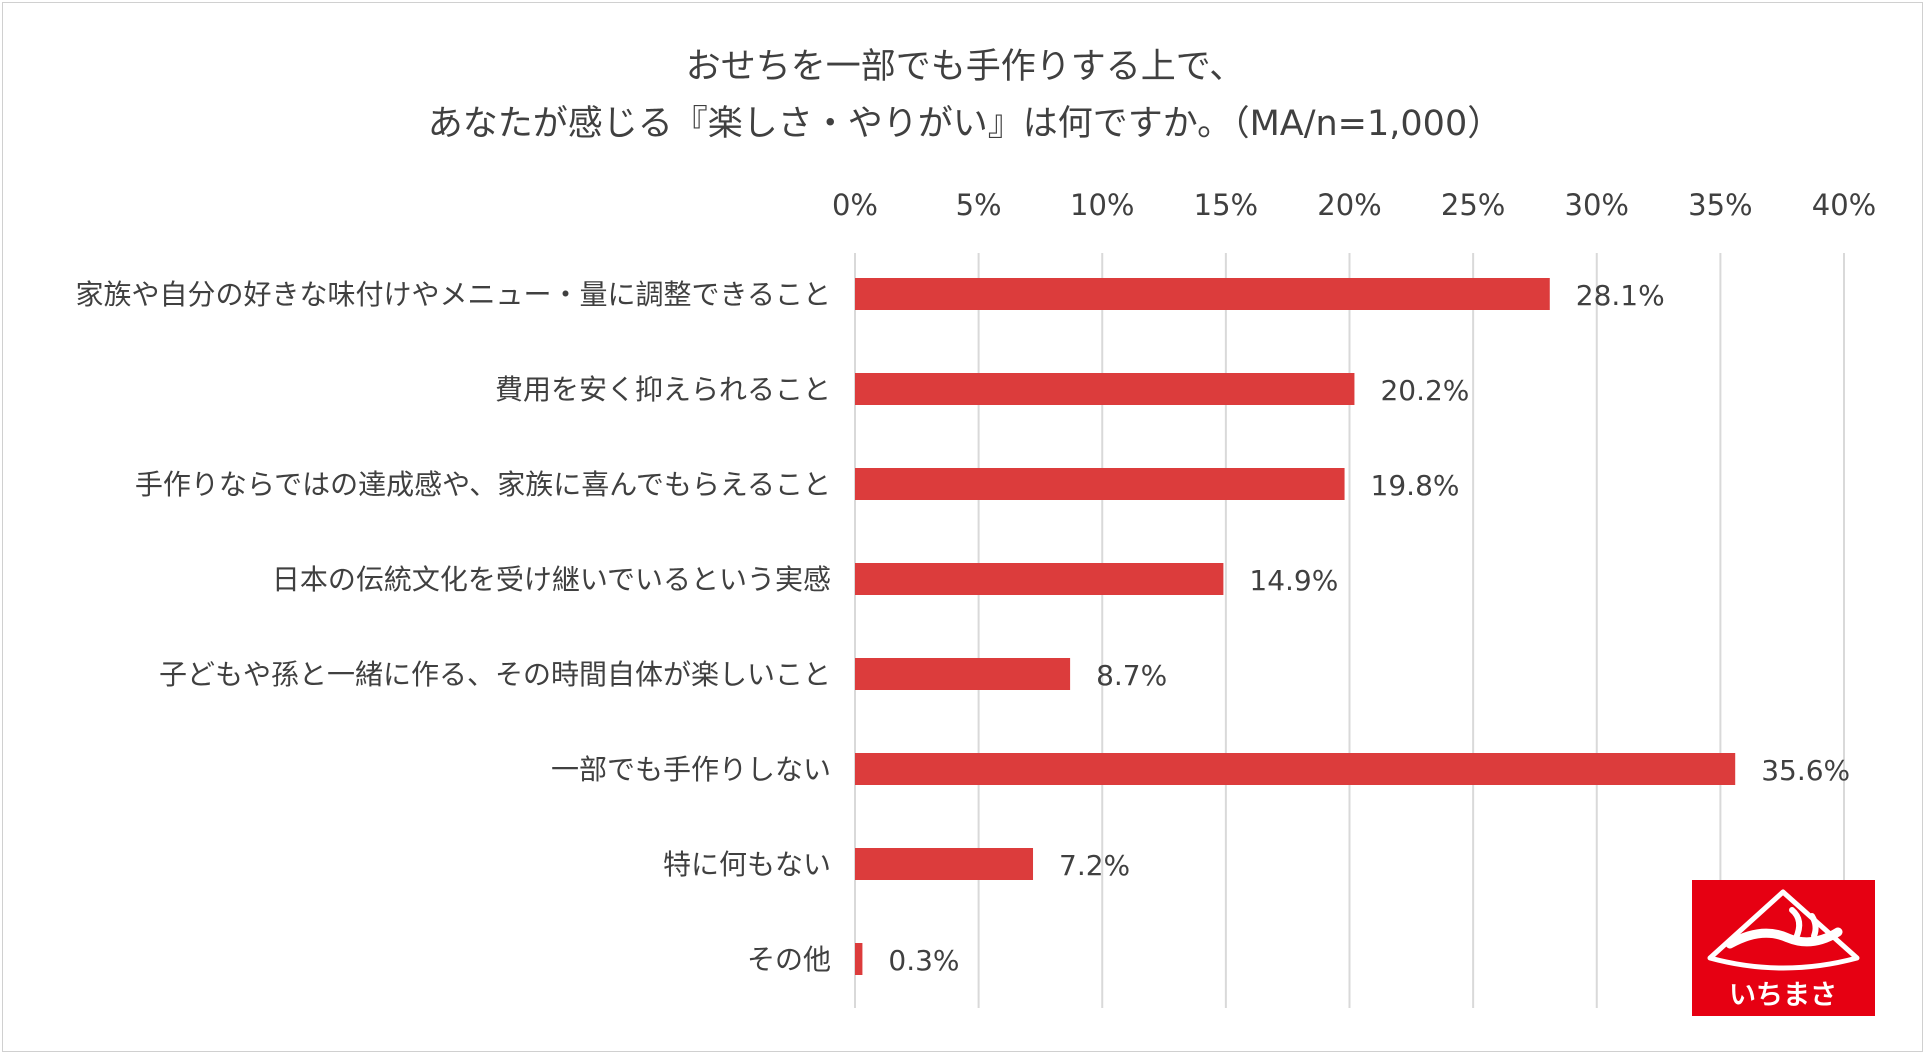  I want to click on logo-text: いちまさ, so click(1783, 995).